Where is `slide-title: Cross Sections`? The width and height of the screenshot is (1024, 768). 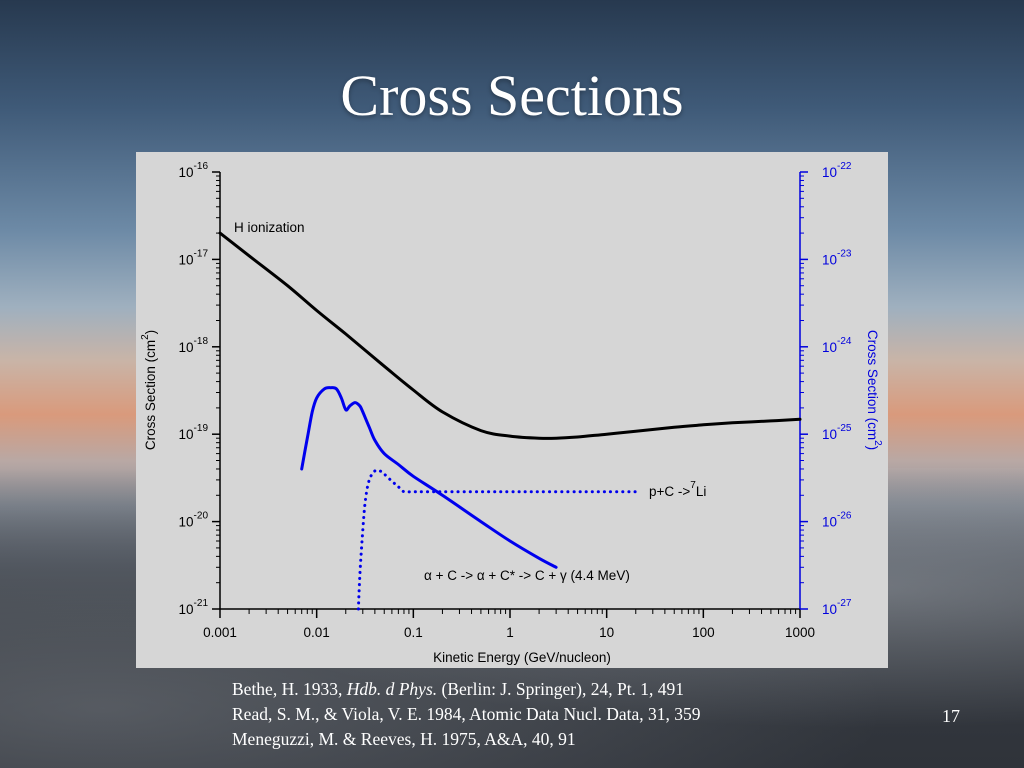
slide-title: Cross Sections is located at coordinates (512, 95).